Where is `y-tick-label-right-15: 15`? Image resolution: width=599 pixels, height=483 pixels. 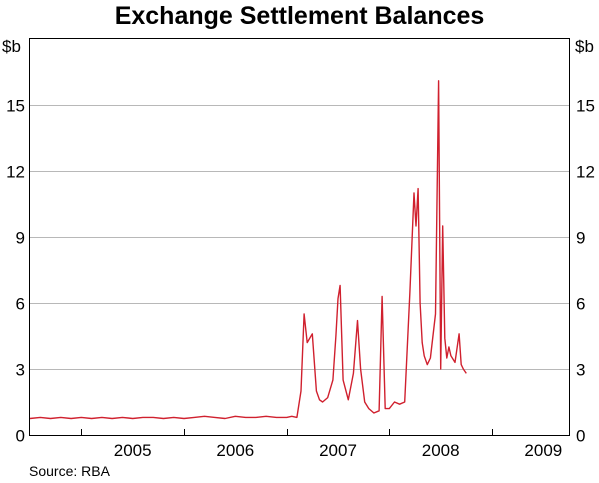 y-tick-label-right-15: 15 is located at coordinates (585, 106).